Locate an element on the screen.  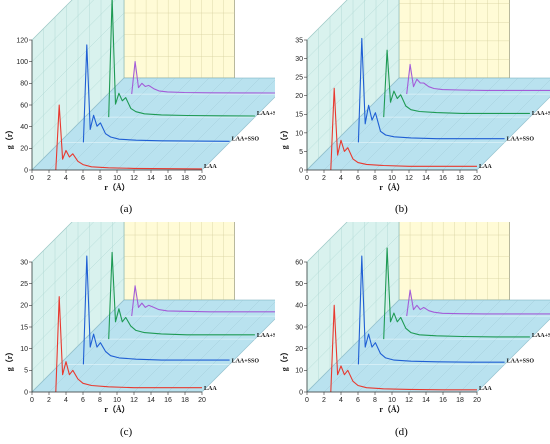
y-tick-label: 80 is located at coordinates (24, 84).